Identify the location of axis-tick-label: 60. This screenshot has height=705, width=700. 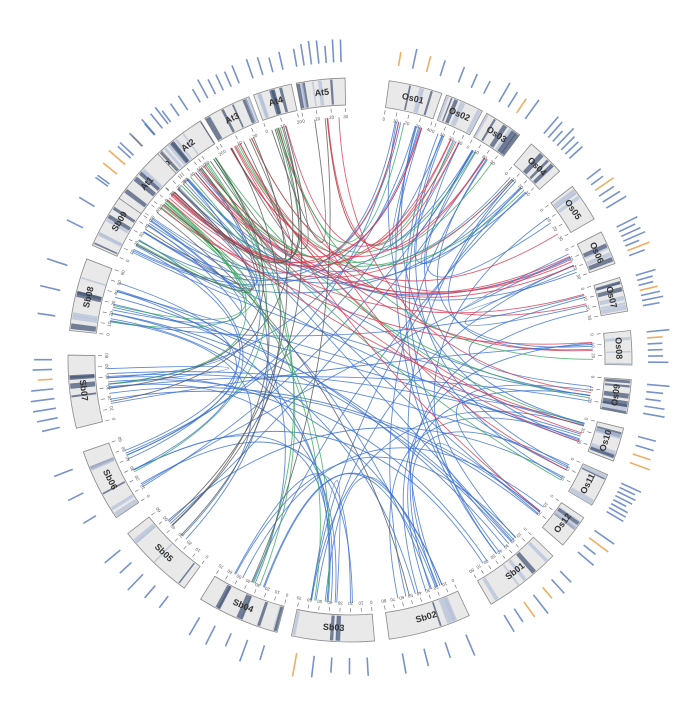
(106, 356).